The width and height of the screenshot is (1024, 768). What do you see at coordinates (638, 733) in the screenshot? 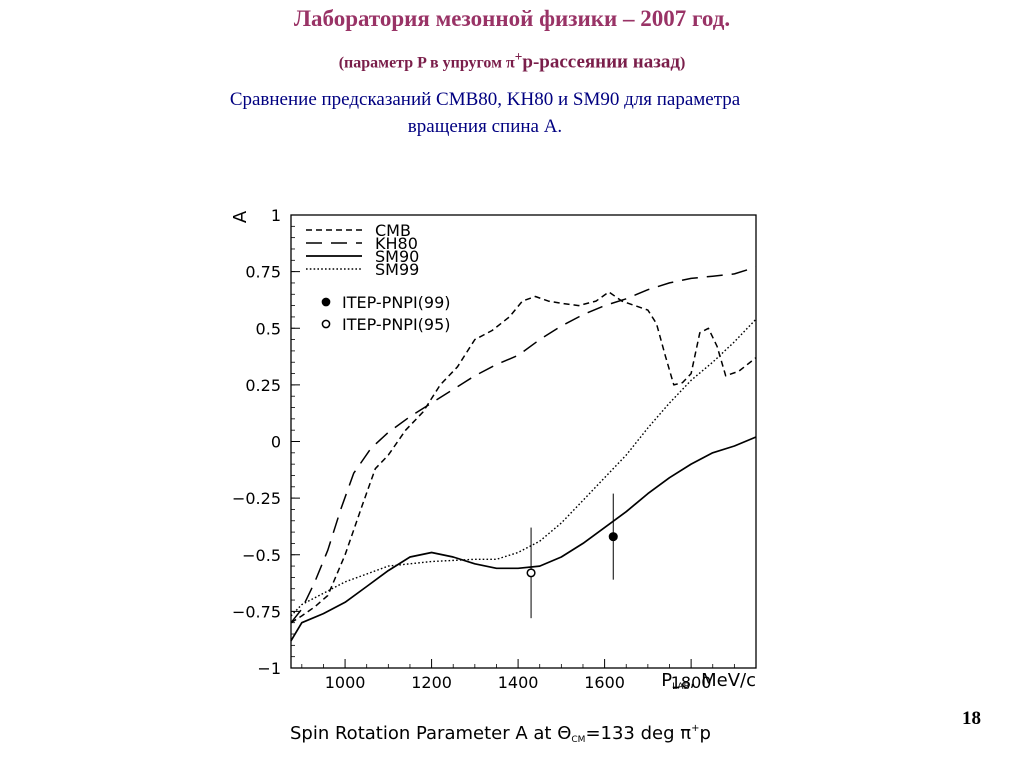
I see `caption-mid: =133 deg π` at bounding box center [638, 733].